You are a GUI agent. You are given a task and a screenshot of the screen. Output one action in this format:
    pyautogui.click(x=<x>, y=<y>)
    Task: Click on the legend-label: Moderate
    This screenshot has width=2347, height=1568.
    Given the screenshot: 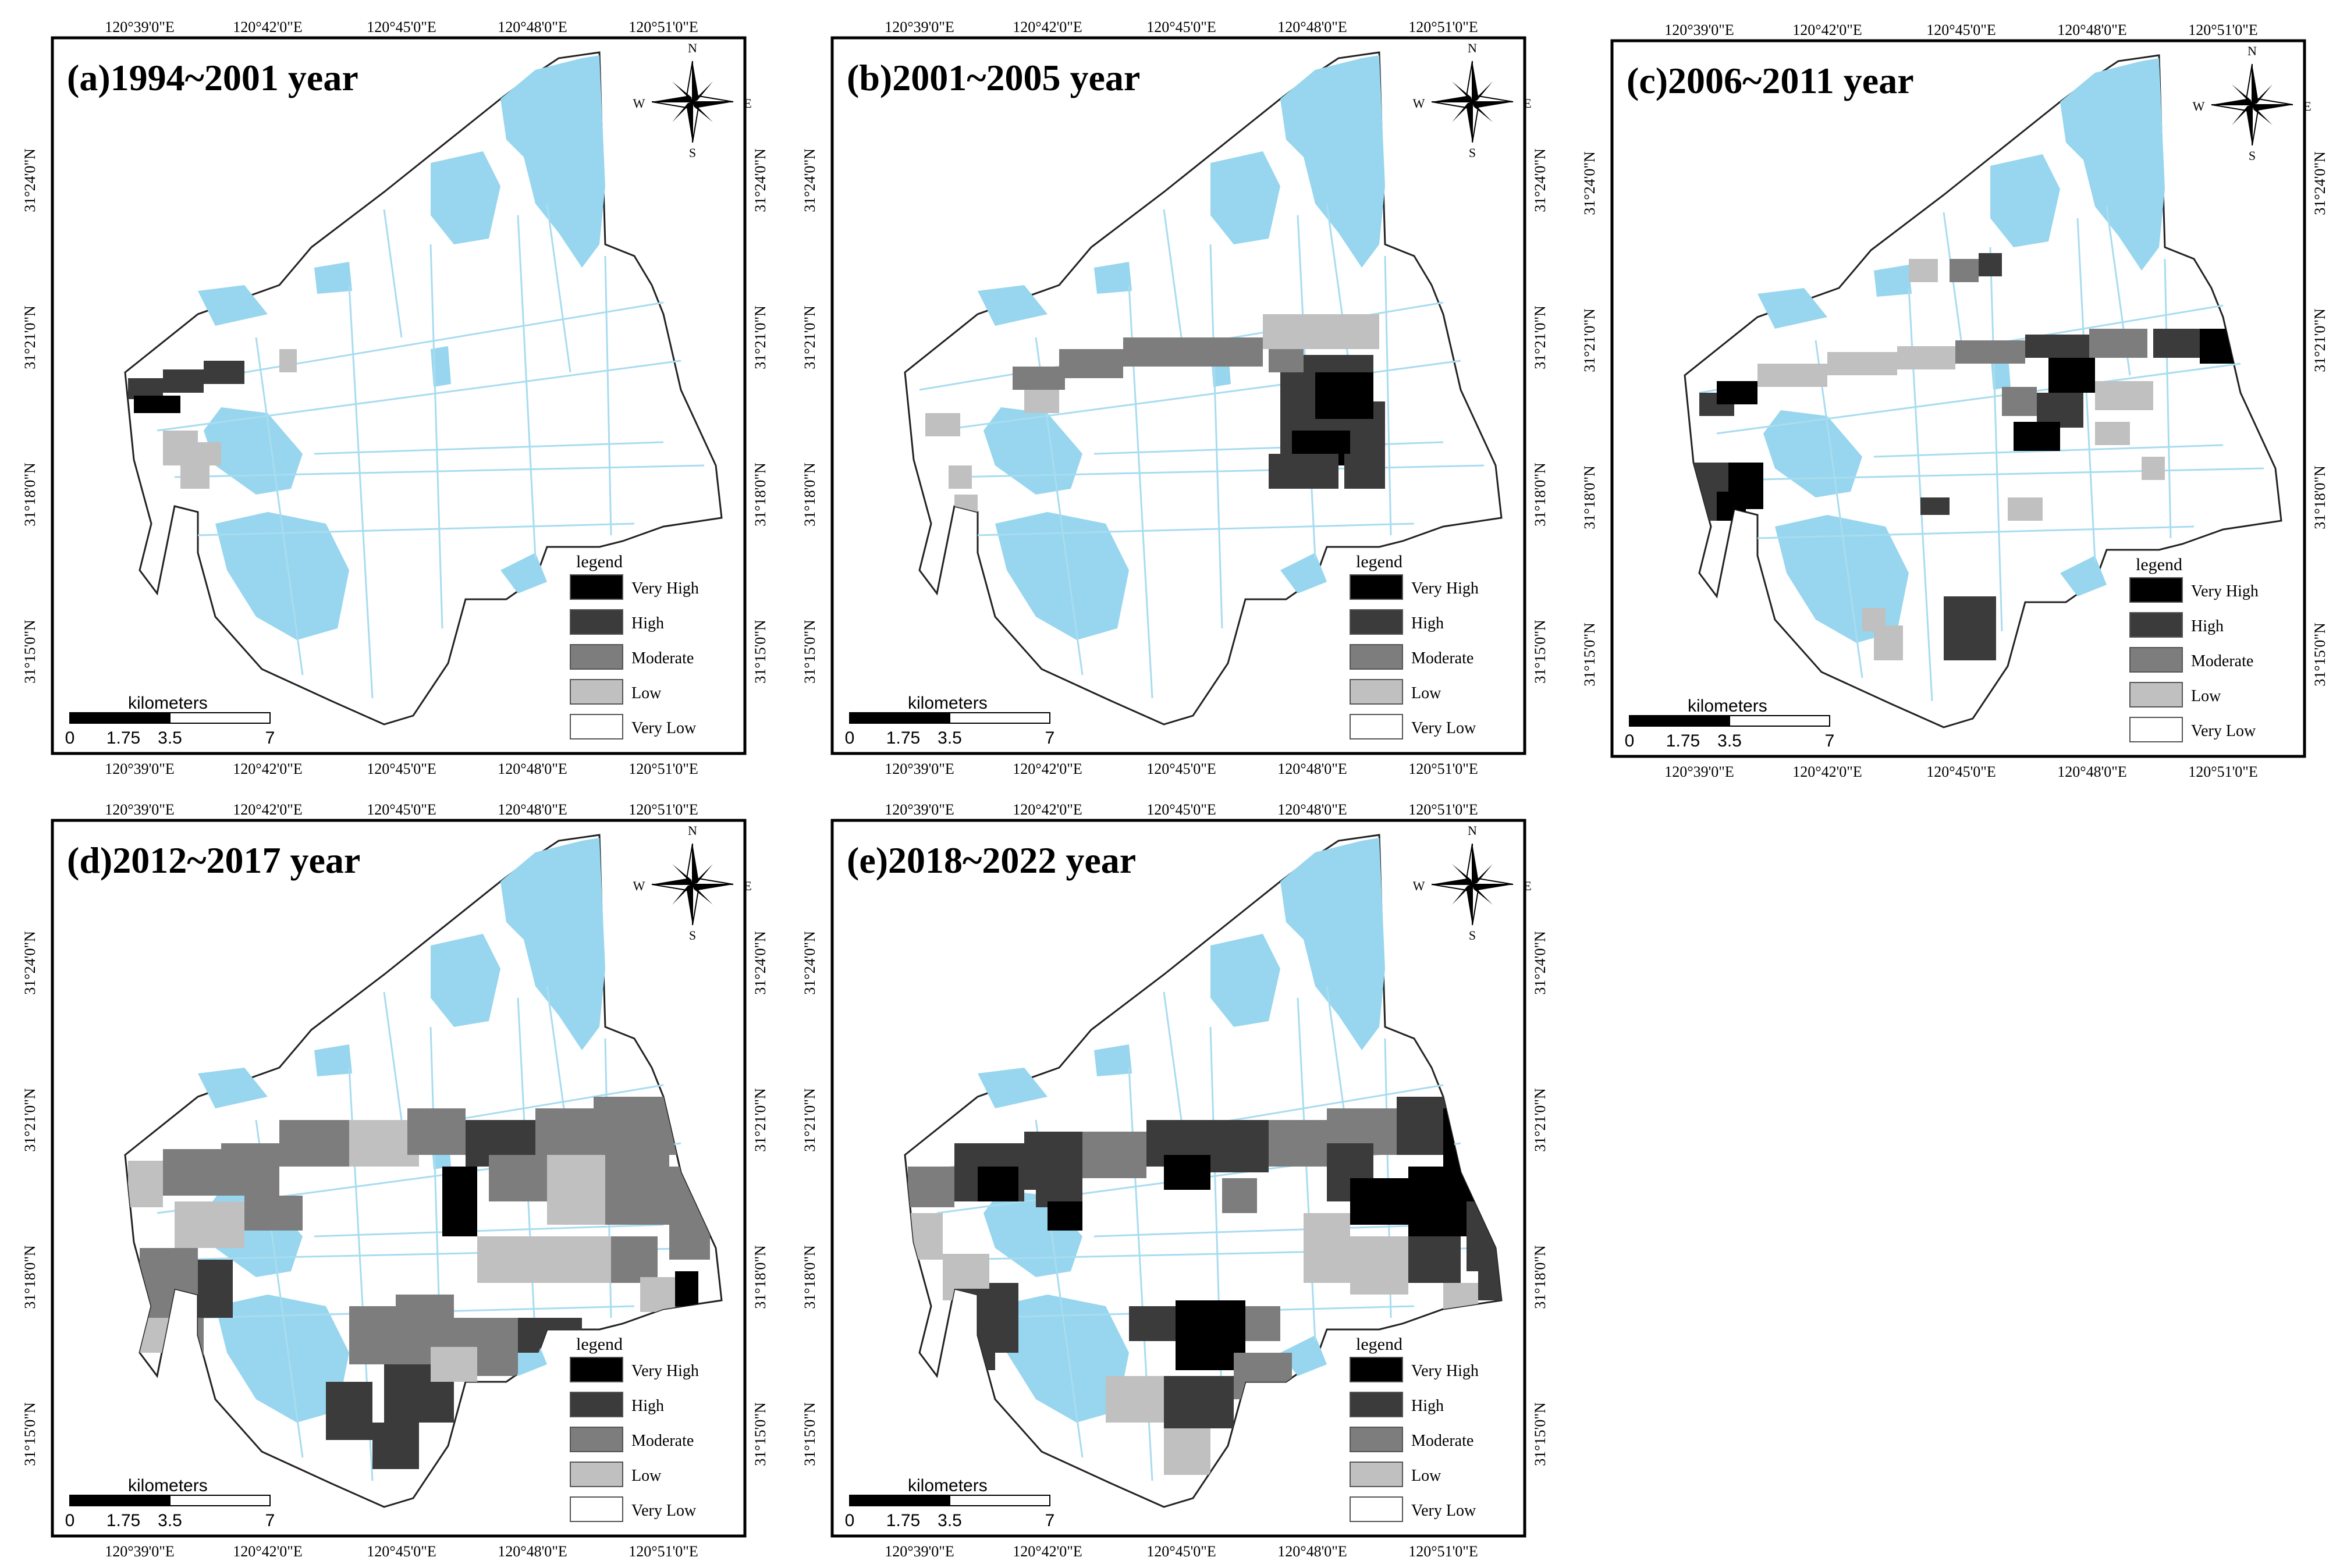 What is the action you would take?
    pyautogui.click(x=2222, y=661)
    